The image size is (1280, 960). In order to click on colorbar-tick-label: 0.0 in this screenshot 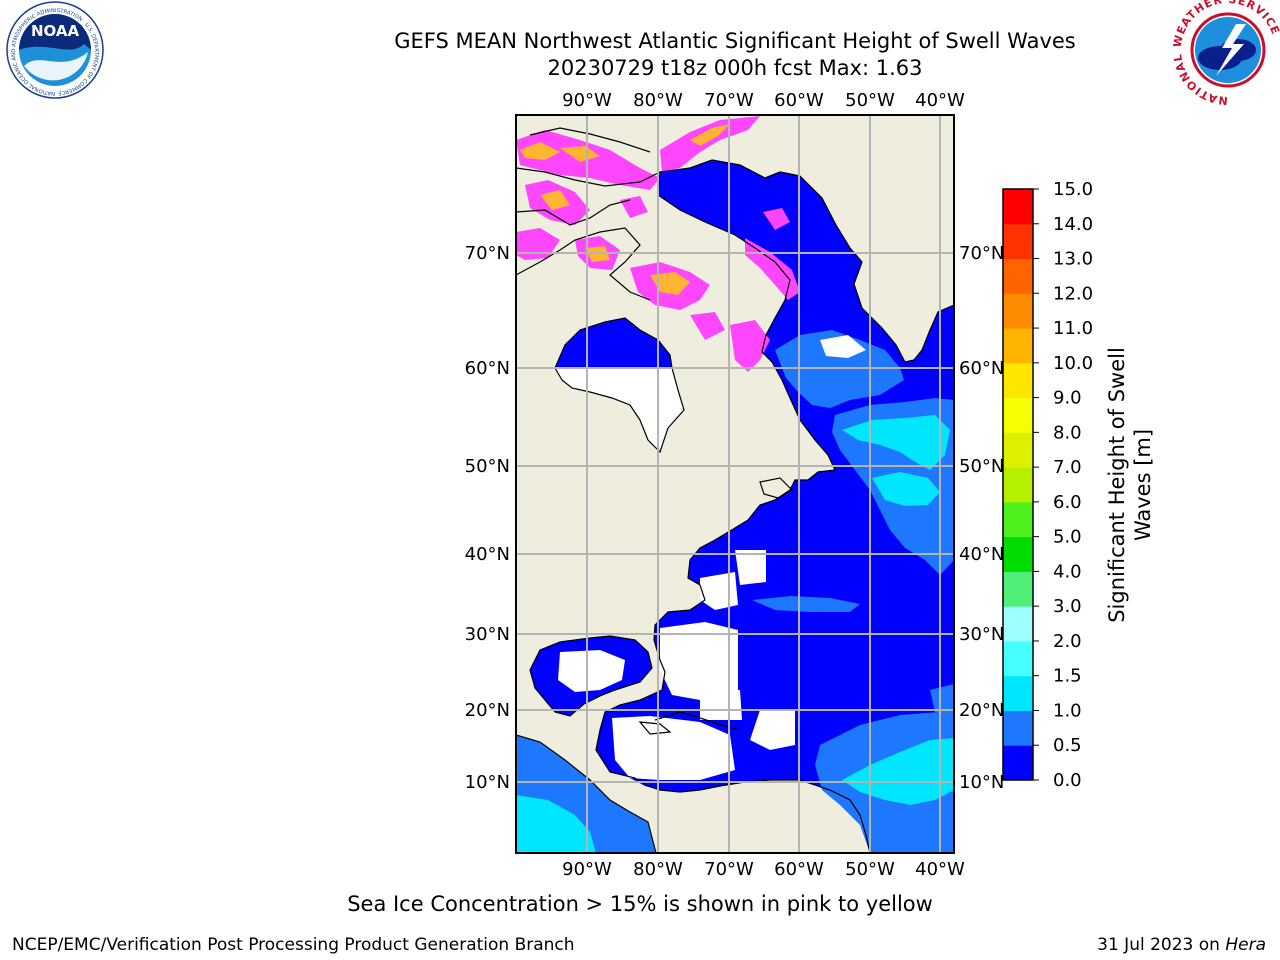, I will do `click(1067, 780)`.